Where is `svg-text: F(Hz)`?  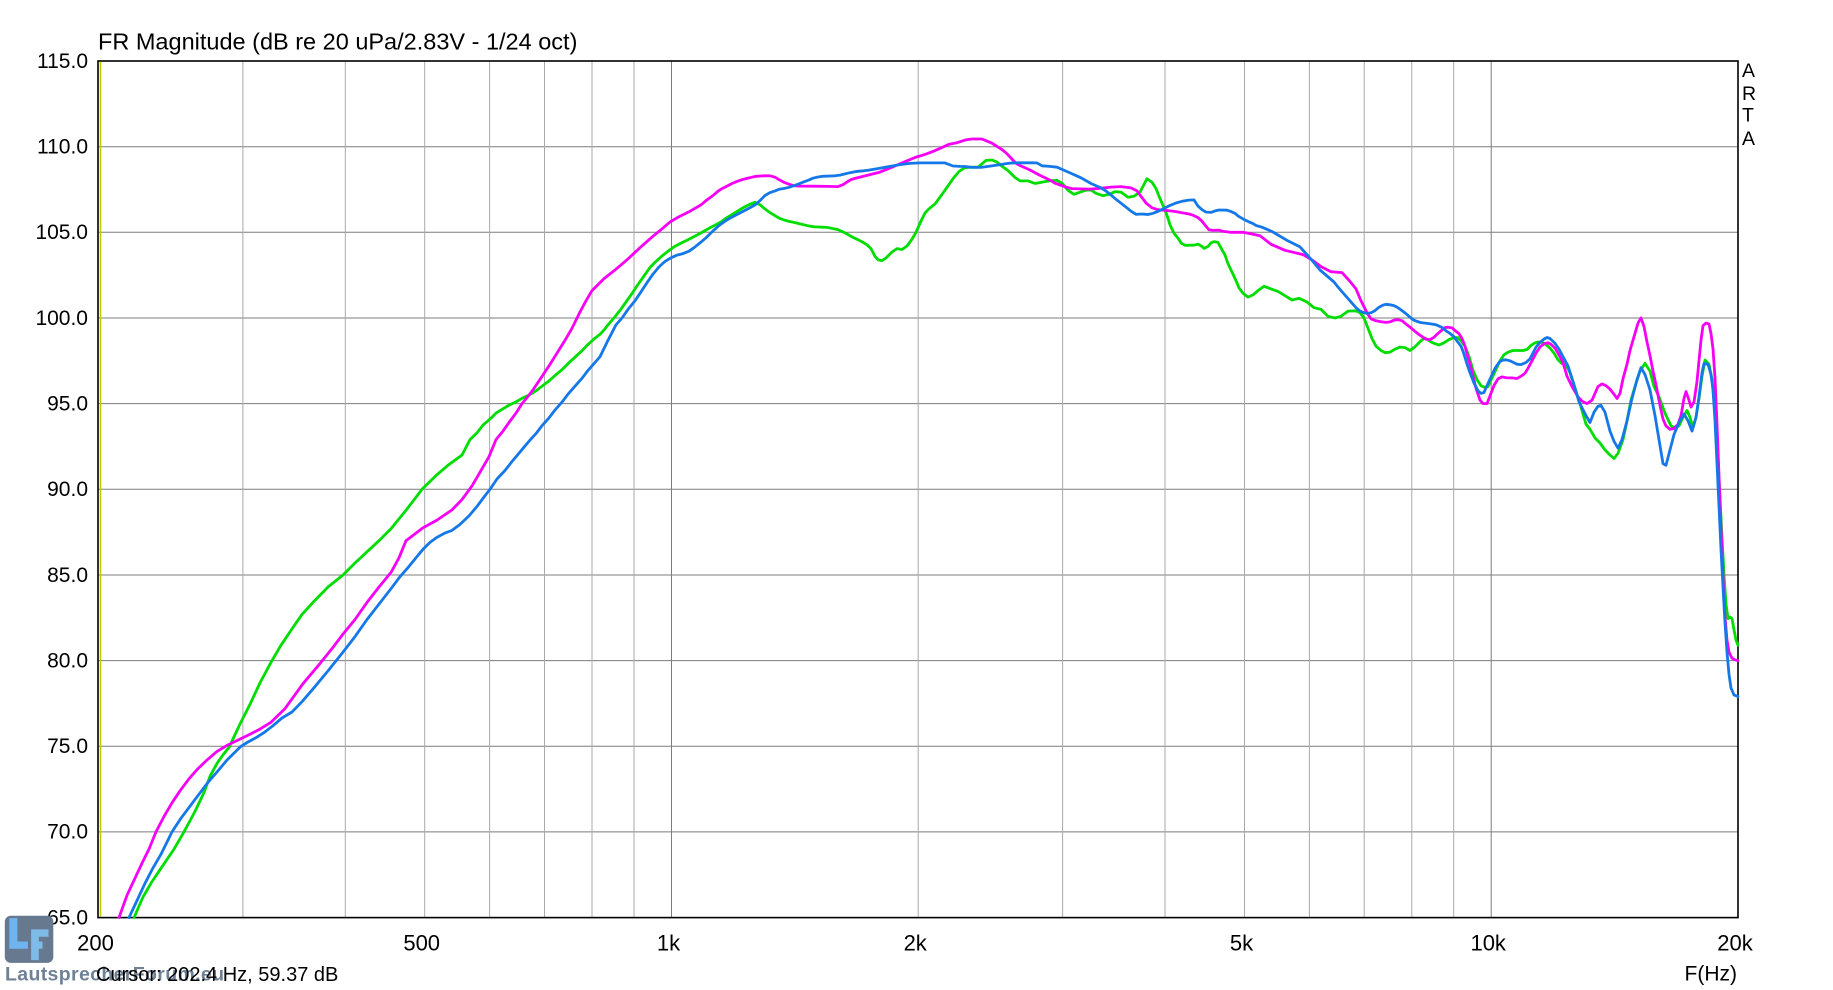
svg-text: F(Hz) is located at coordinates (1711, 974).